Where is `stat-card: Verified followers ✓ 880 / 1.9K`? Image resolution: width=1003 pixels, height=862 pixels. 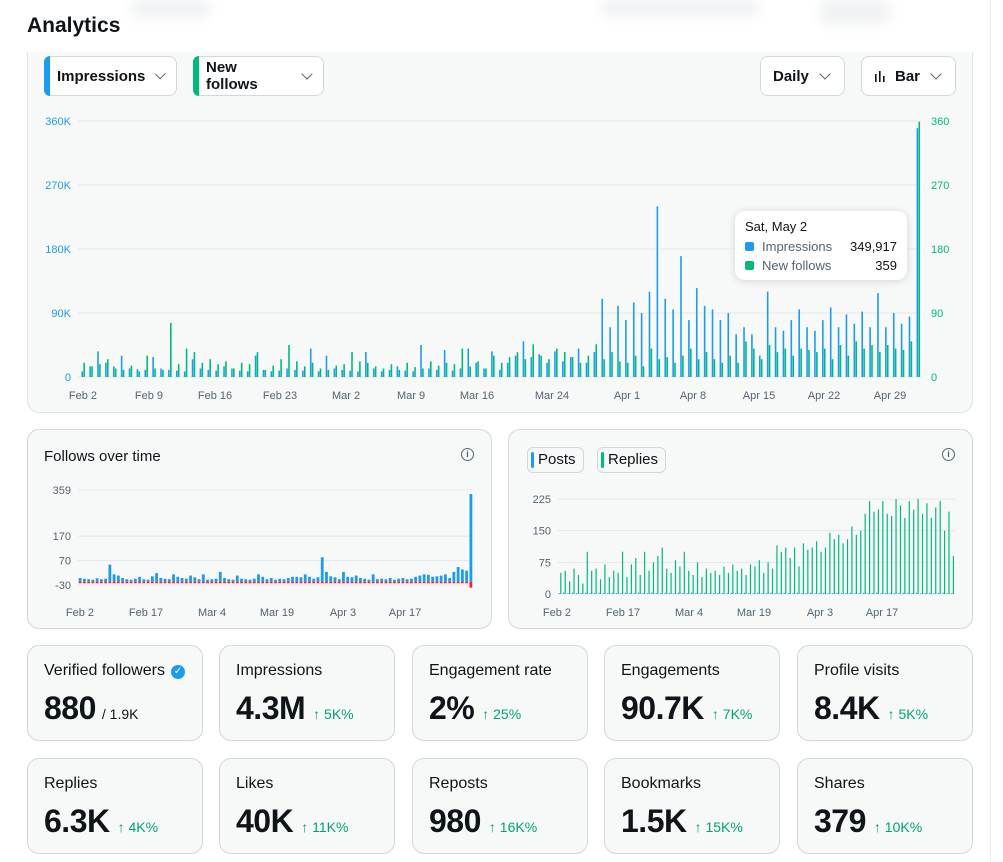
stat-card: Verified followers ✓ 880 / 1.9K is located at coordinates (115, 693).